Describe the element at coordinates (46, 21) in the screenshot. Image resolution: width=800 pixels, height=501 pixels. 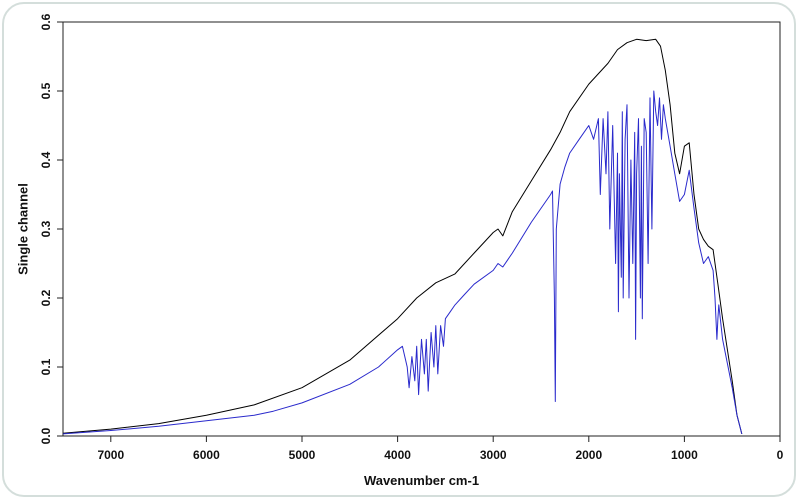
I see `y-tick-label: 0.6` at that location.